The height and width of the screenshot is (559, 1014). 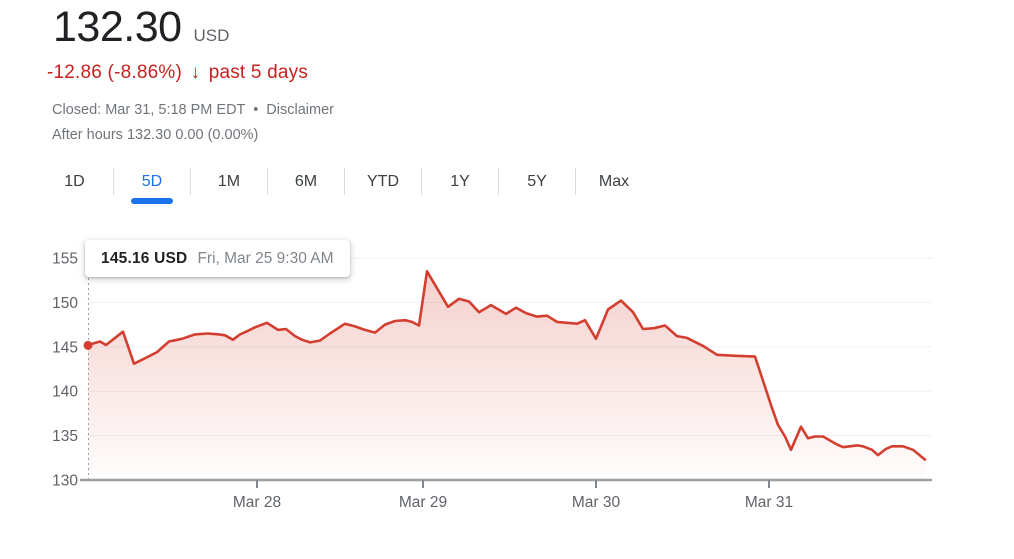 I want to click on hovered-point-marker, so click(x=88, y=345).